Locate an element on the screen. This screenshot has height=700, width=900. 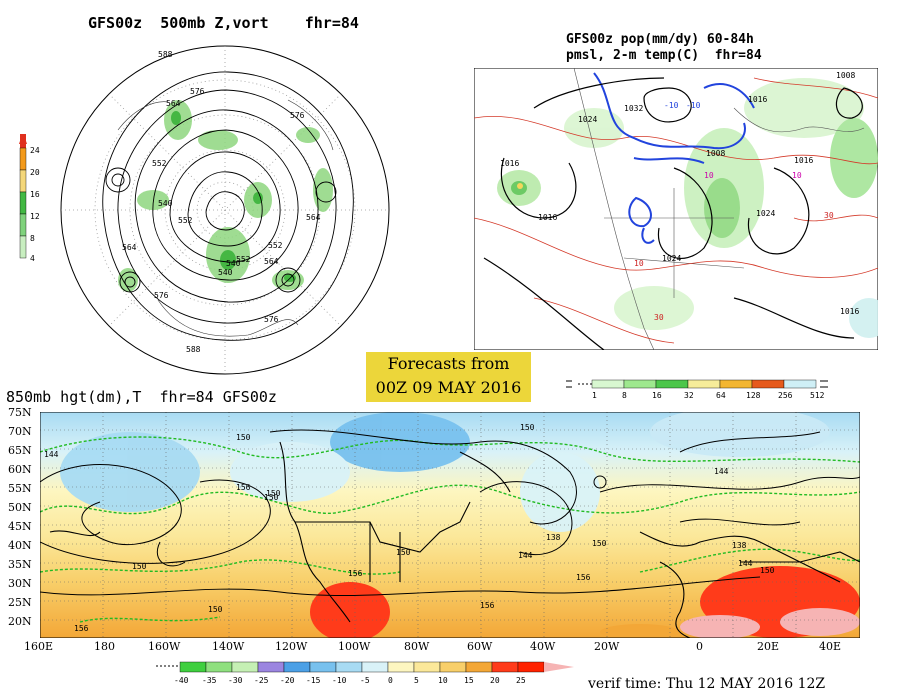
h850-colorbar-label: -30 is located at coordinates (235, 680).